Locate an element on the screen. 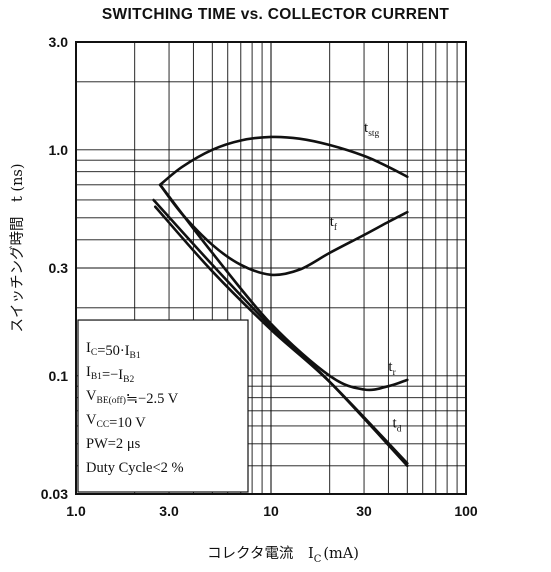  chart-title: SWITCHING TIME vs. COLLECTOR CURRENT is located at coordinates (275, 14).